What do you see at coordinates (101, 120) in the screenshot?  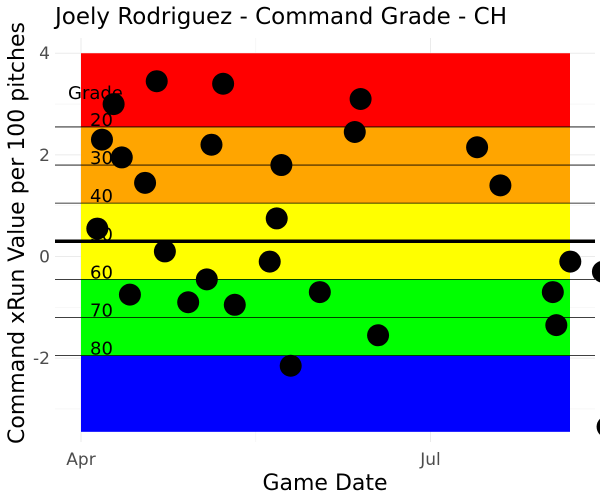 I see `grade-label: 20` at bounding box center [101, 120].